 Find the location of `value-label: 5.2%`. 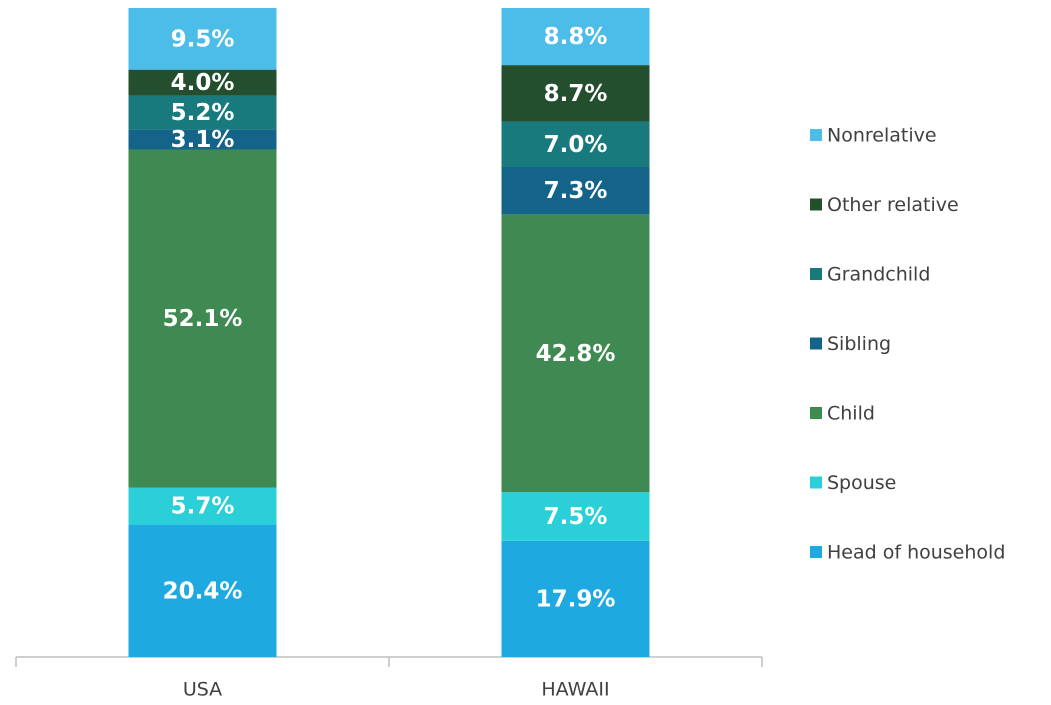

value-label: 5.2% is located at coordinates (203, 113).